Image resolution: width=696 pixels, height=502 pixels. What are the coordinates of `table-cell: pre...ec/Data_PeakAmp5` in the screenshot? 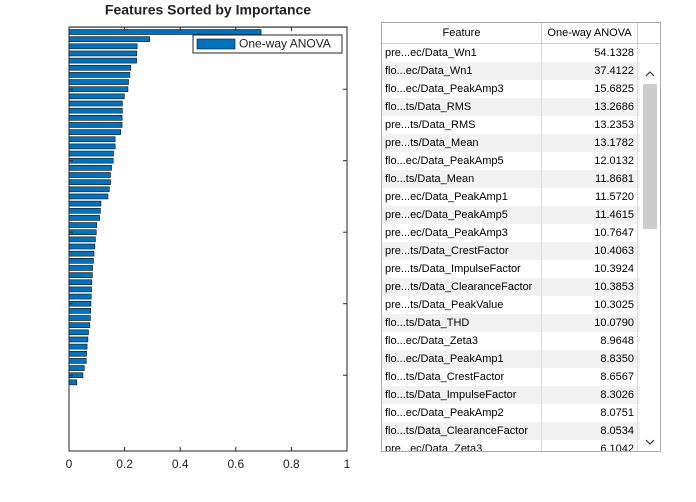 It's located at (462, 215).